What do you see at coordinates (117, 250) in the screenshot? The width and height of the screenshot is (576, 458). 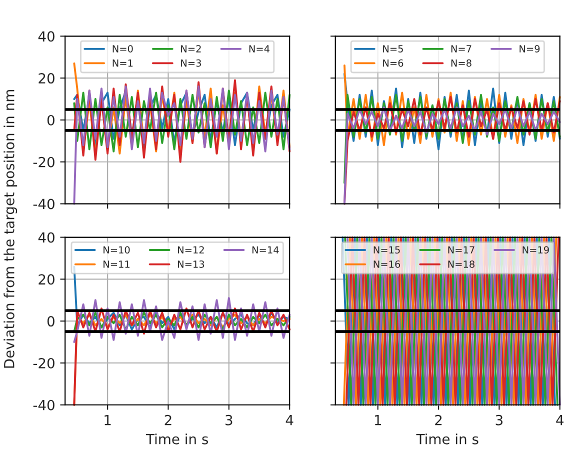 I see `legend-label: N=10` at bounding box center [117, 250].